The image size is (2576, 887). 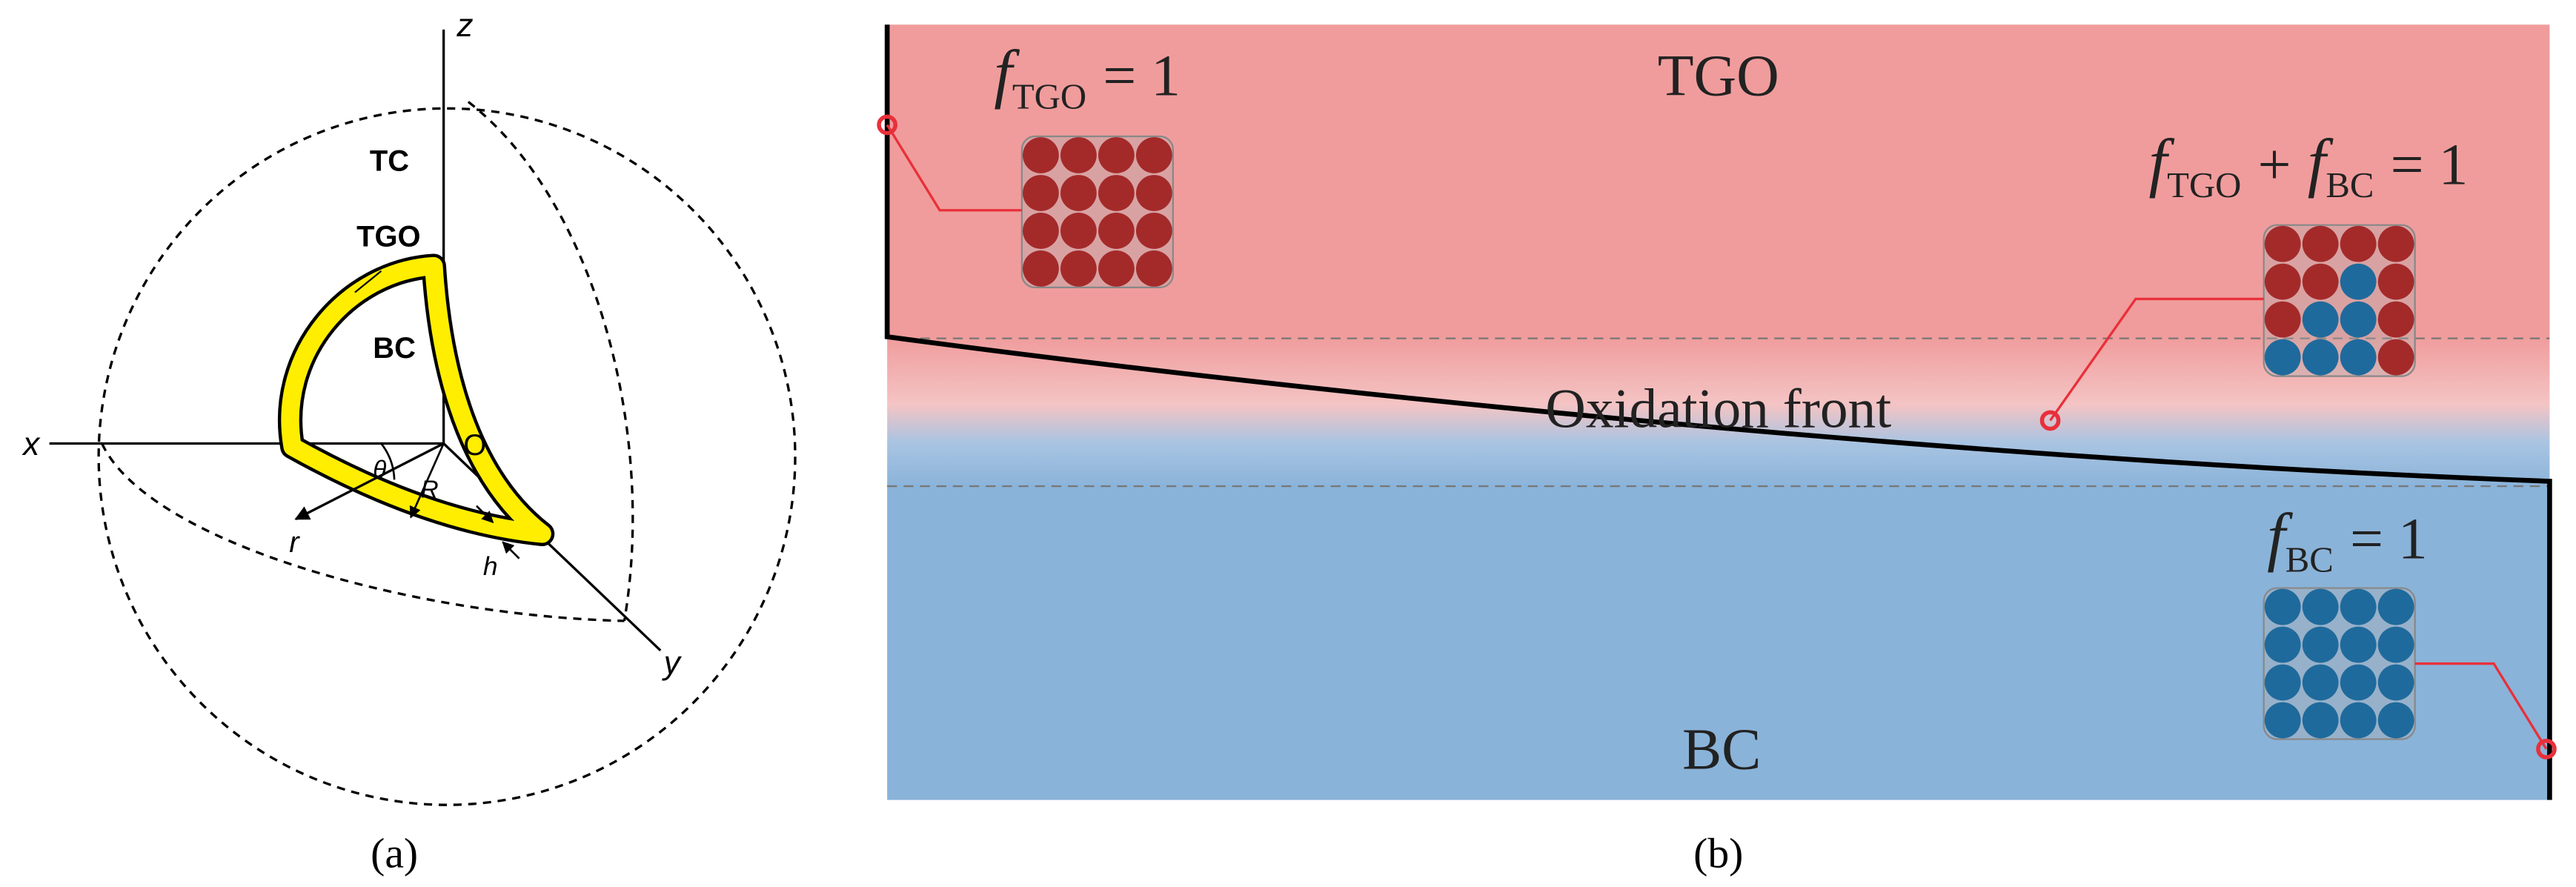 What do you see at coordinates (1087, 77) in the screenshot?
I see `equation: fTGO = 1` at bounding box center [1087, 77].